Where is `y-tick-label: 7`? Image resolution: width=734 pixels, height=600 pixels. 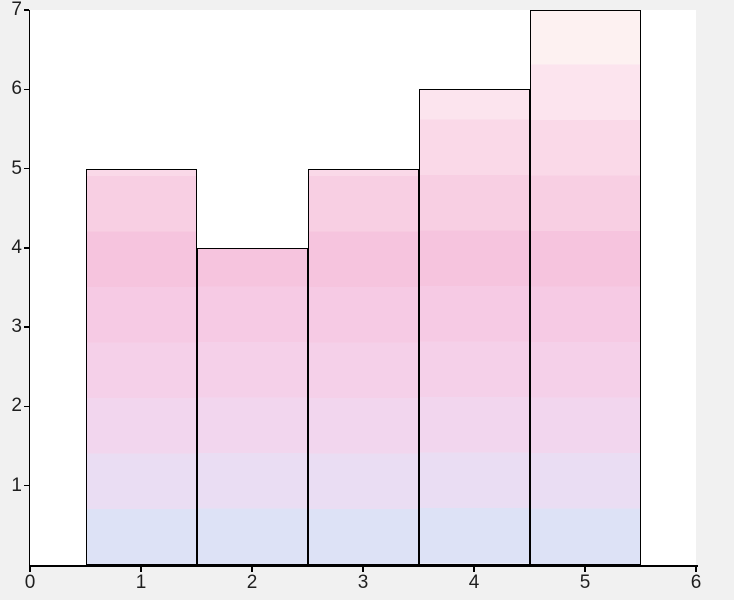 y-tick-label: 7 is located at coordinates (16, 10).